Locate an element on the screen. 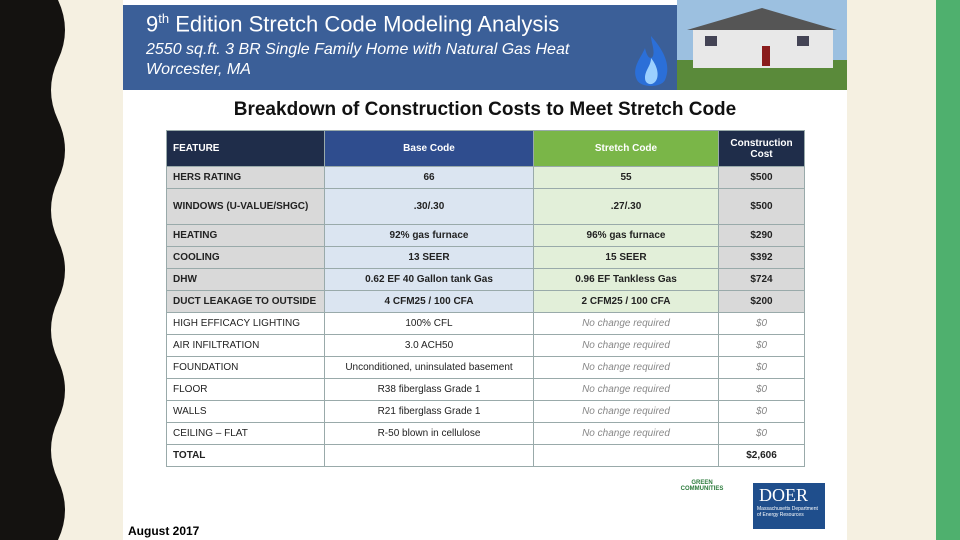 The height and width of the screenshot is (540, 960). table-cell: HEATING is located at coordinates (245, 235).